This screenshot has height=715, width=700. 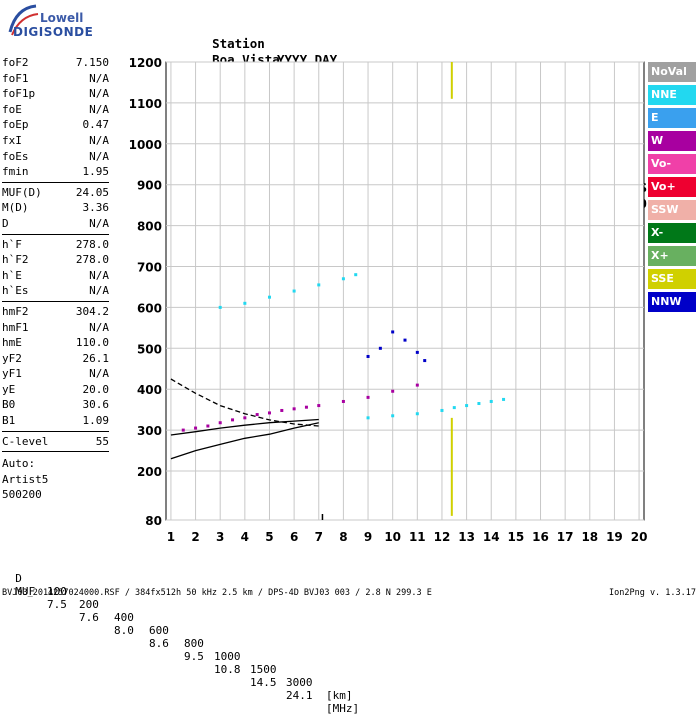 What do you see at coordinates (12, 109) in the screenshot?
I see `param-name: foE` at bounding box center [12, 109].